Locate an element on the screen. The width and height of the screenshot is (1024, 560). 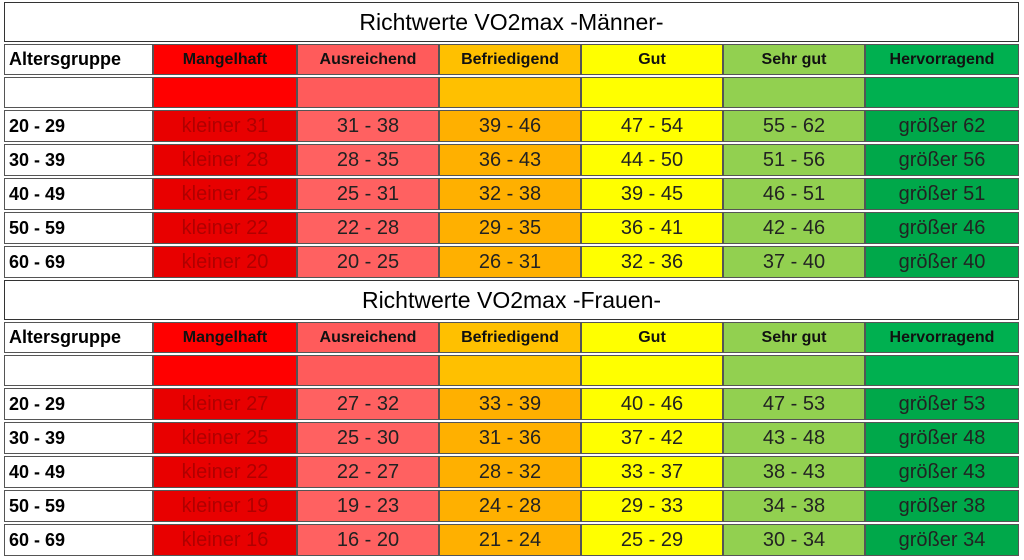
value-cell: 22 - 27 is located at coordinates (368, 472).